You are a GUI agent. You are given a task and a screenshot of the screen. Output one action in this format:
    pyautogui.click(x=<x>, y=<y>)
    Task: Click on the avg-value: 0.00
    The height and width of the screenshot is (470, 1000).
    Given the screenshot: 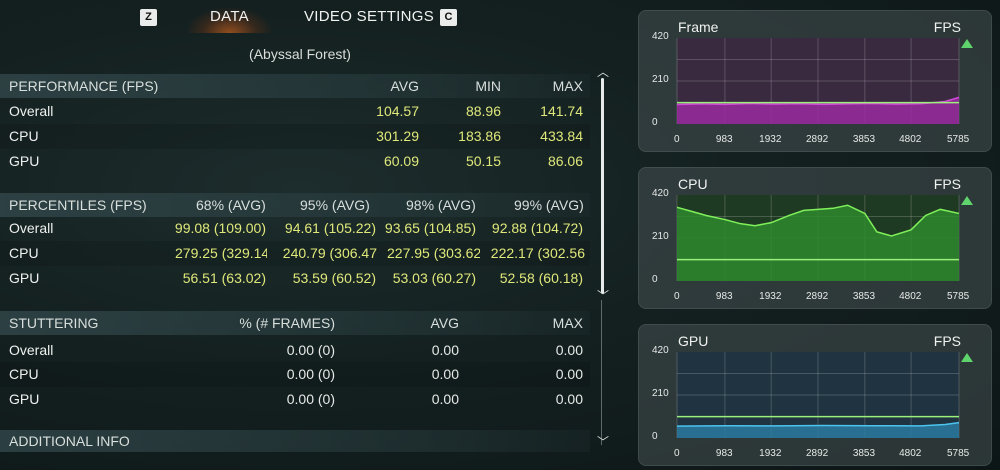 What is the action you would take?
    pyautogui.click(x=445, y=374)
    